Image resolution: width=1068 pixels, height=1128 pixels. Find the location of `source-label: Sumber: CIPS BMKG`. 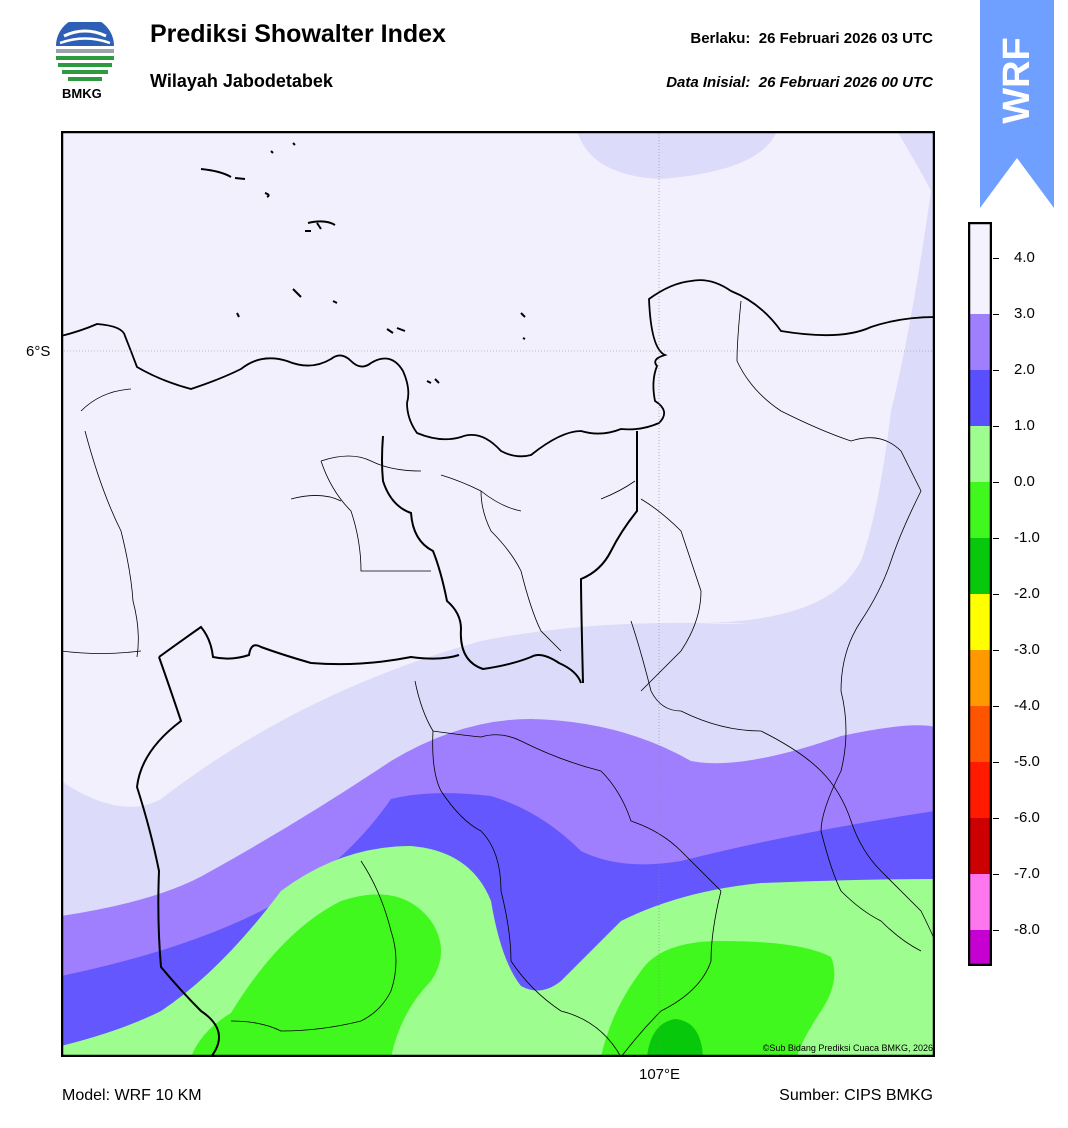

source-label: Sumber: CIPS BMKG is located at coordinates (856, 1095).